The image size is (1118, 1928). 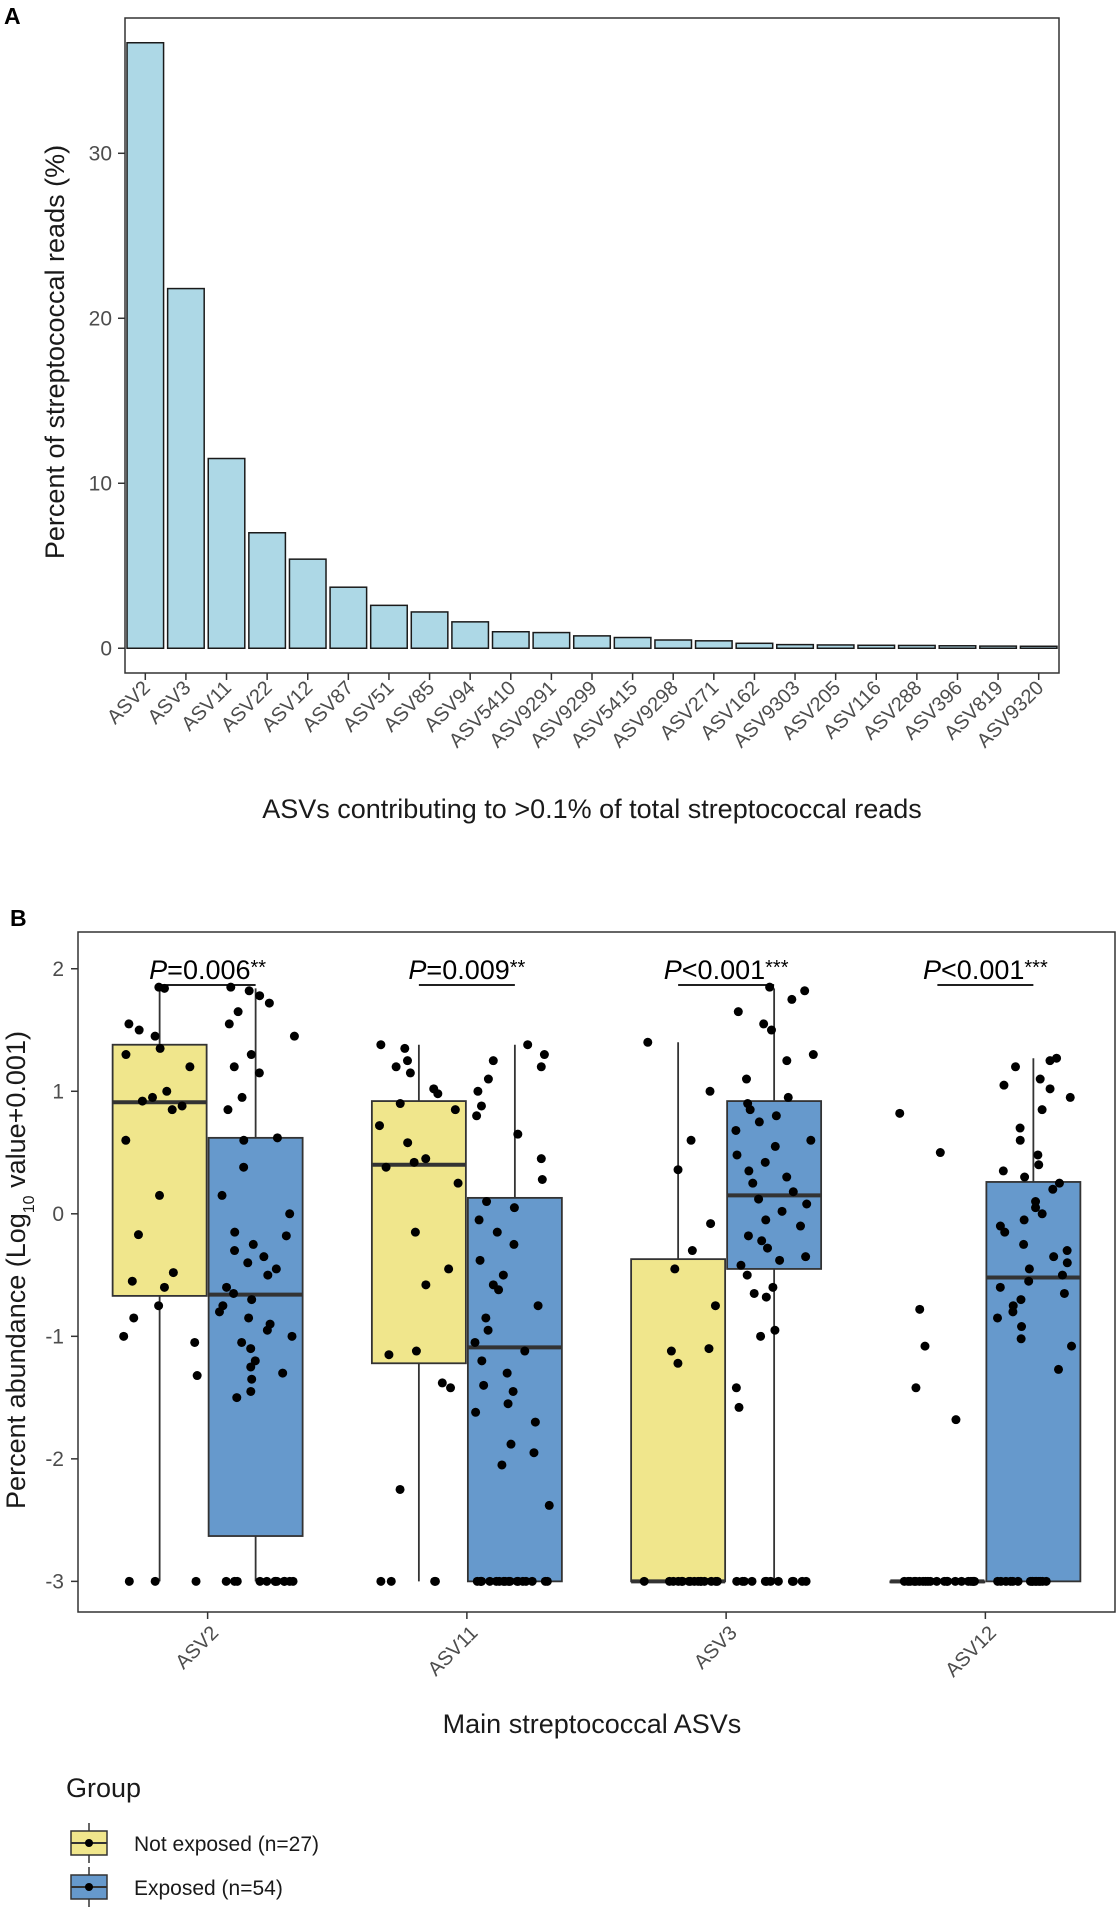 I want to click on significance-stars: **, so click(x=518, y=968).